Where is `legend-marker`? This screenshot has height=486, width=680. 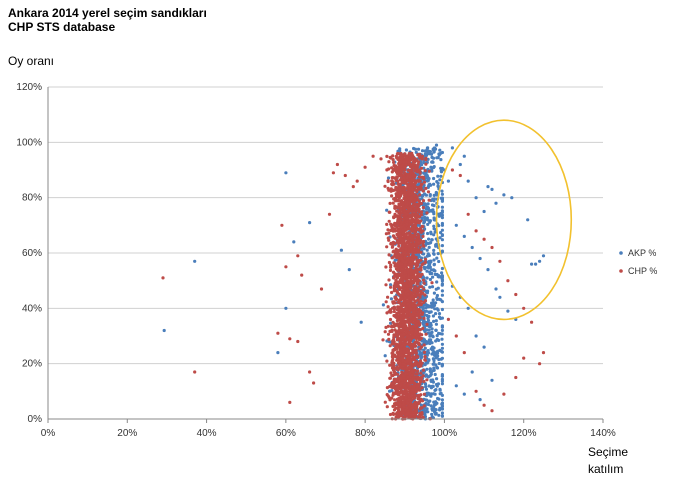 legend-marker is located at coordinates (621, 271).